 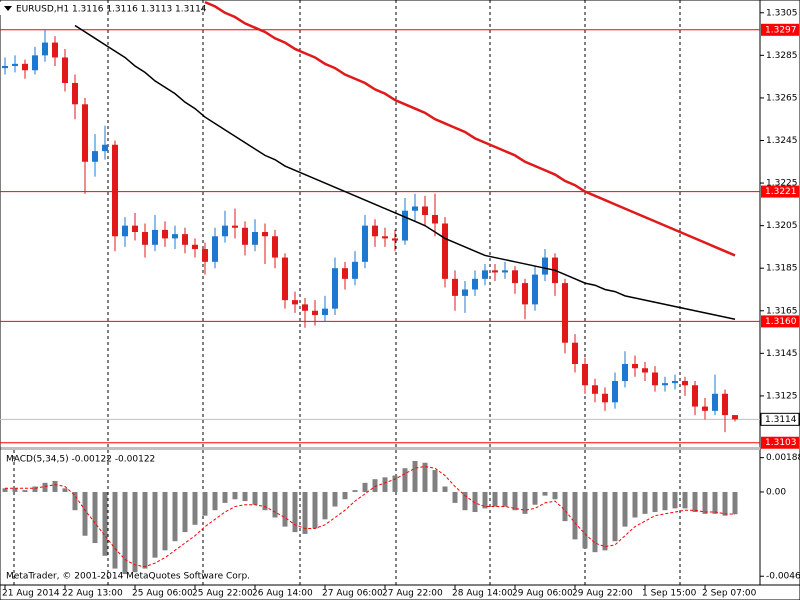 I want to click on y-tick-label: 1.3285, so click(x=782, y=56).